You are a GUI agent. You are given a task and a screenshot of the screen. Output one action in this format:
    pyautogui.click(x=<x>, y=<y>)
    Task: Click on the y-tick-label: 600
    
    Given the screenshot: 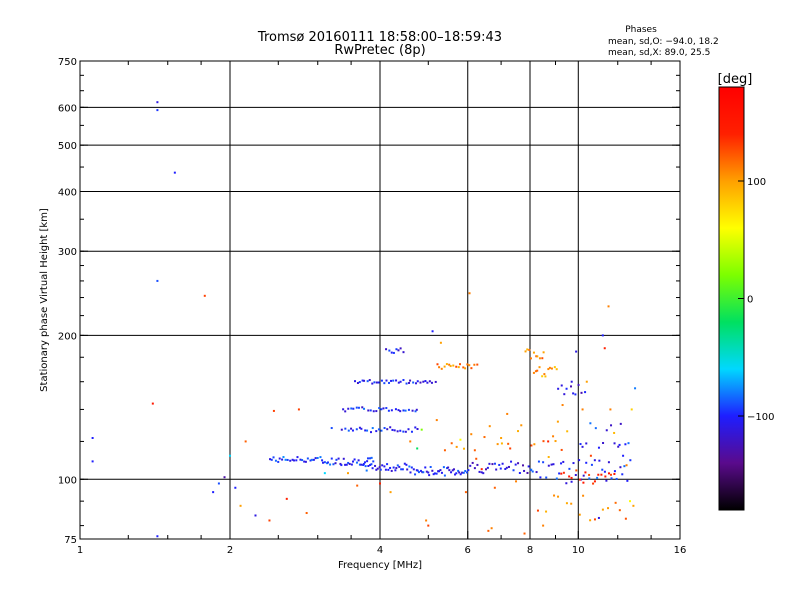 What is the action you would take?
    pyautogui.click(x=67, y=108)
    